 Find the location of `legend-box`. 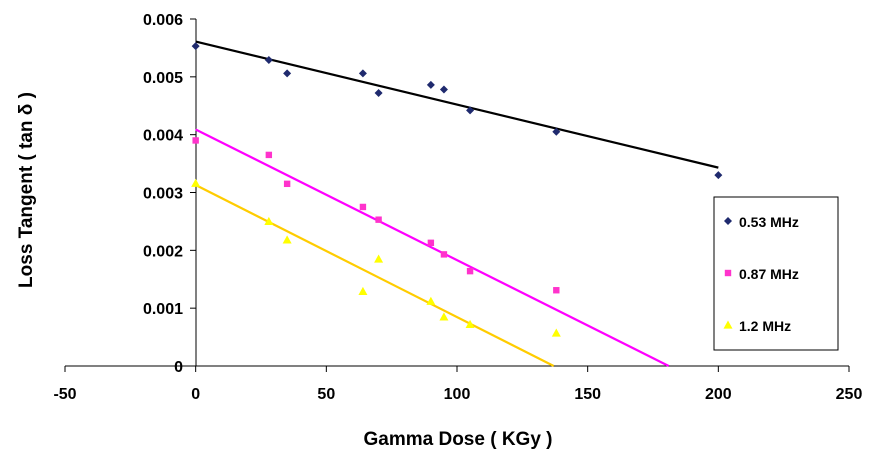

legend-box is located at coordinates (776, 273).